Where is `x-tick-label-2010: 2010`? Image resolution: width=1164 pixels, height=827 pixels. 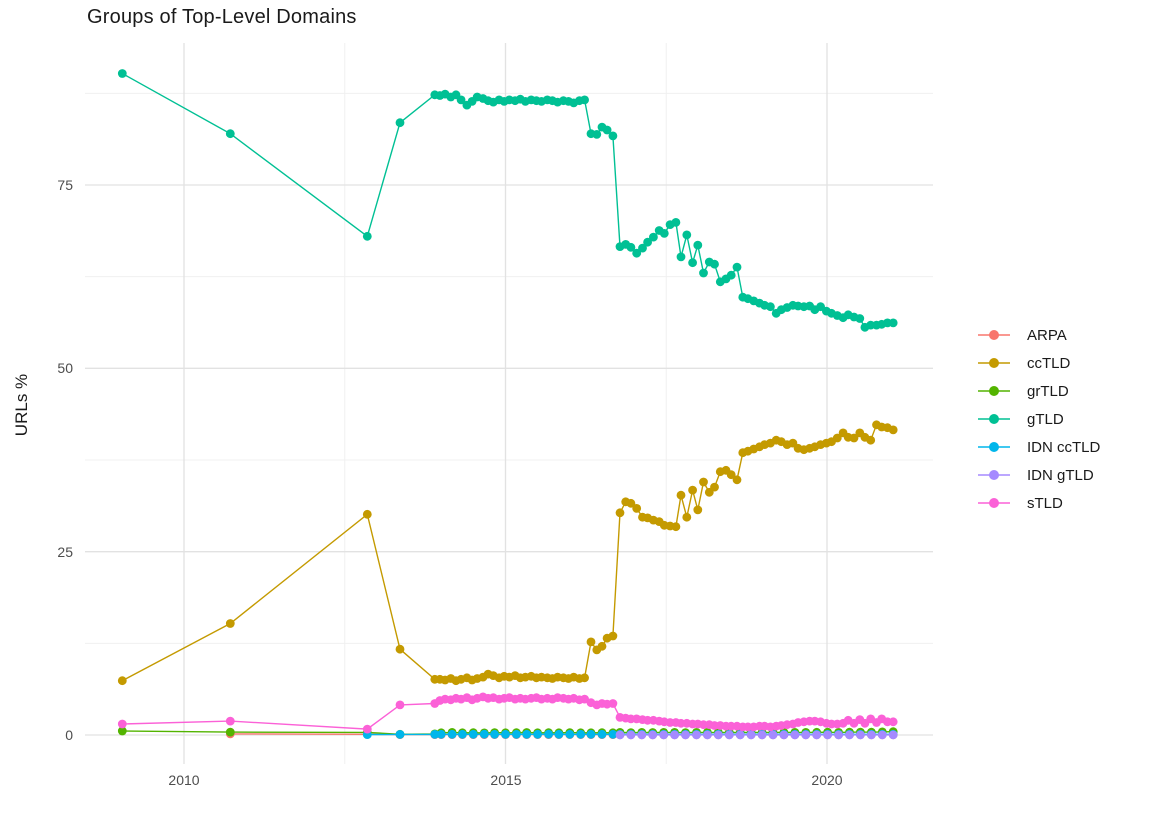 x-tick-label-2010: 2010 is located at coordinates (184, 780).